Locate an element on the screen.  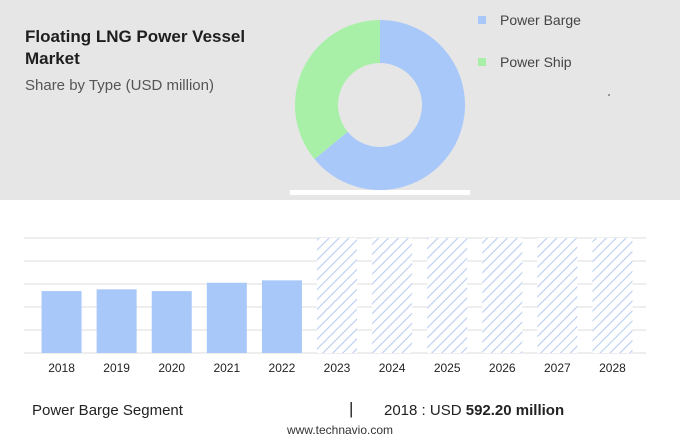
x-tick-label-2019: 2019 is located at coordinates (116, 368).